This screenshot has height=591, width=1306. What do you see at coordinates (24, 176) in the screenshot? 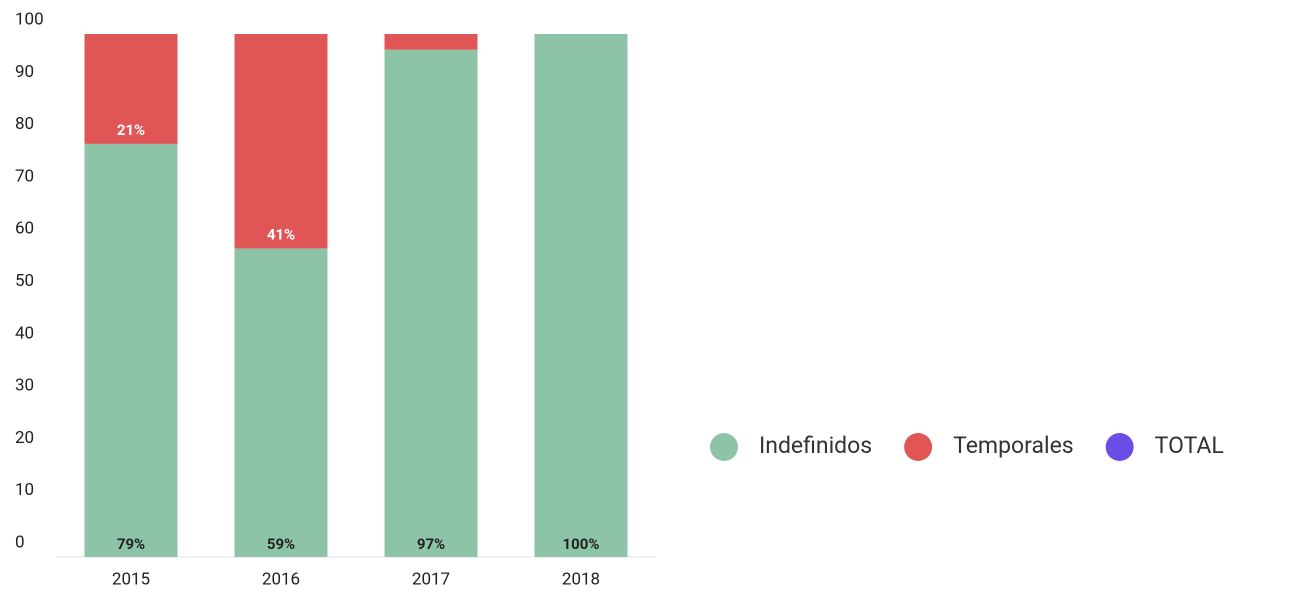
I see `y-tick-label: 70` at bounding box center [24, 176].